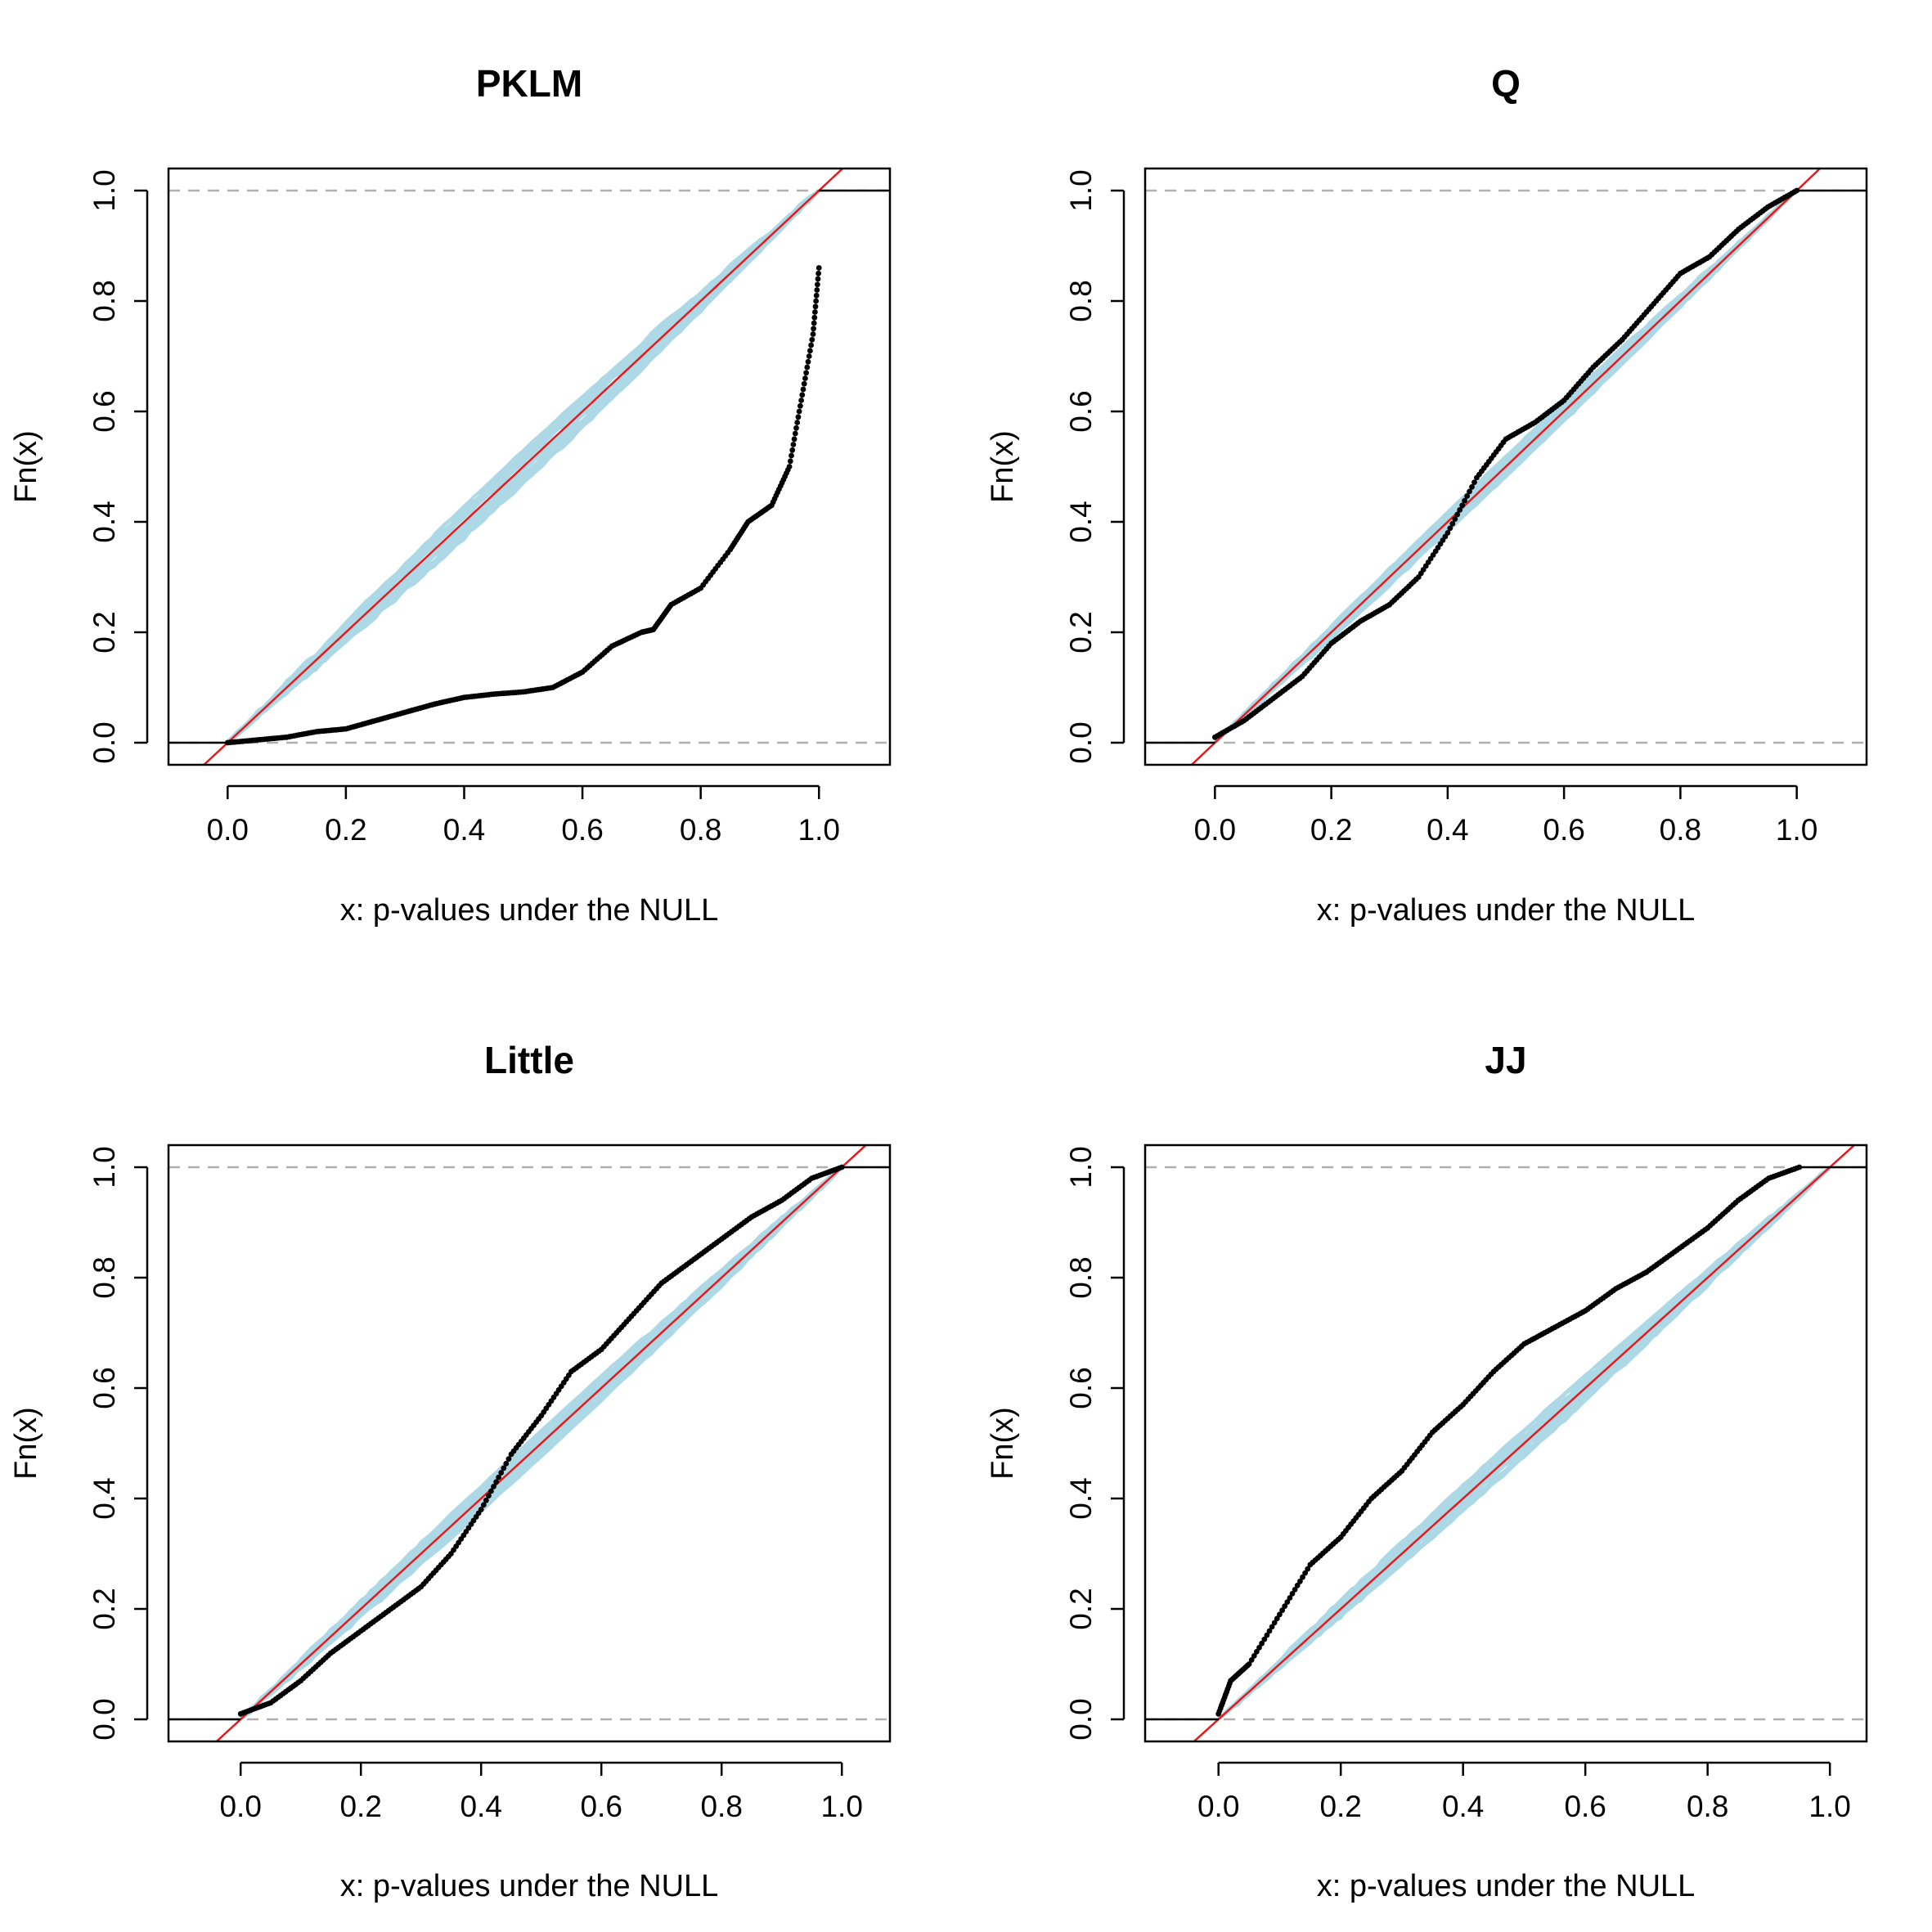 The height and width of the screenshot is (1932, 1932). What do you see at coordinates (701, 830) in the screenshot?
I see `x-tick-label: 0.8` at bounding box center [701, 830].